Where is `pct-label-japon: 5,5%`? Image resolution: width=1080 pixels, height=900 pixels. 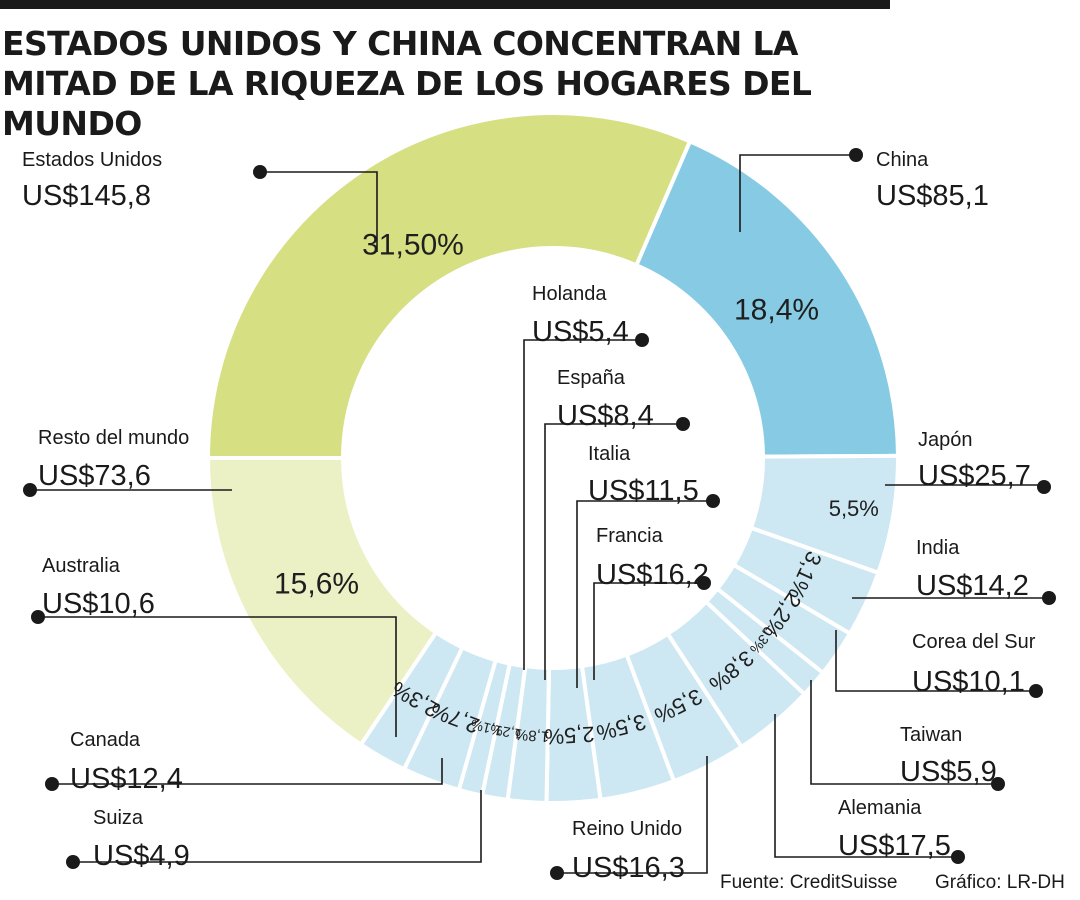
pct-label-japon: 5,5% is located at coordinates (854, 508).